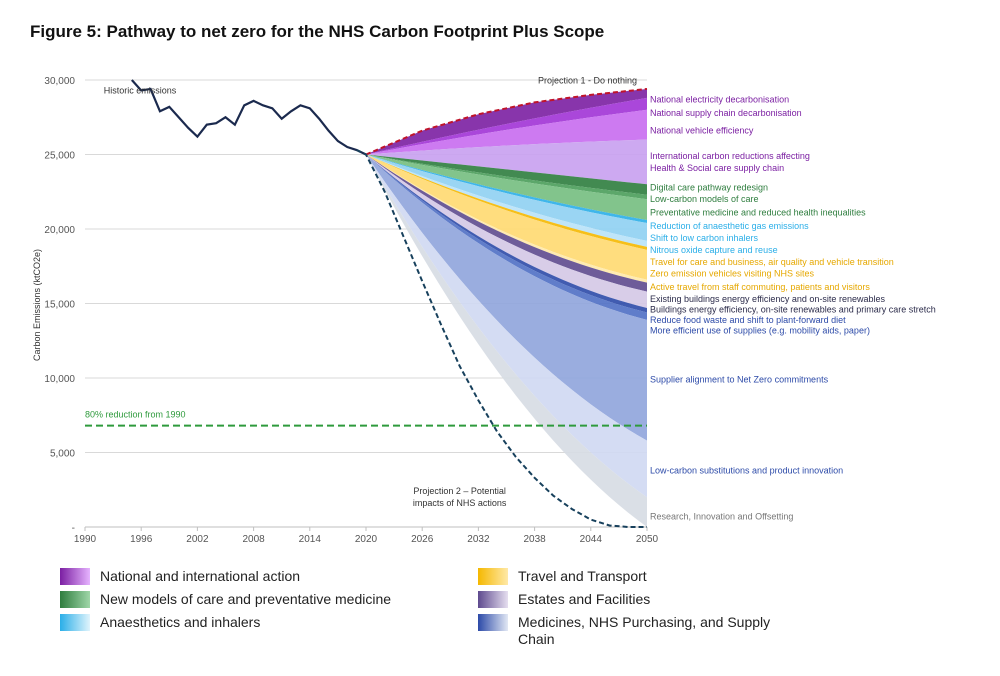  I want to click on x-tick-label: 2002, so click(197, 539).